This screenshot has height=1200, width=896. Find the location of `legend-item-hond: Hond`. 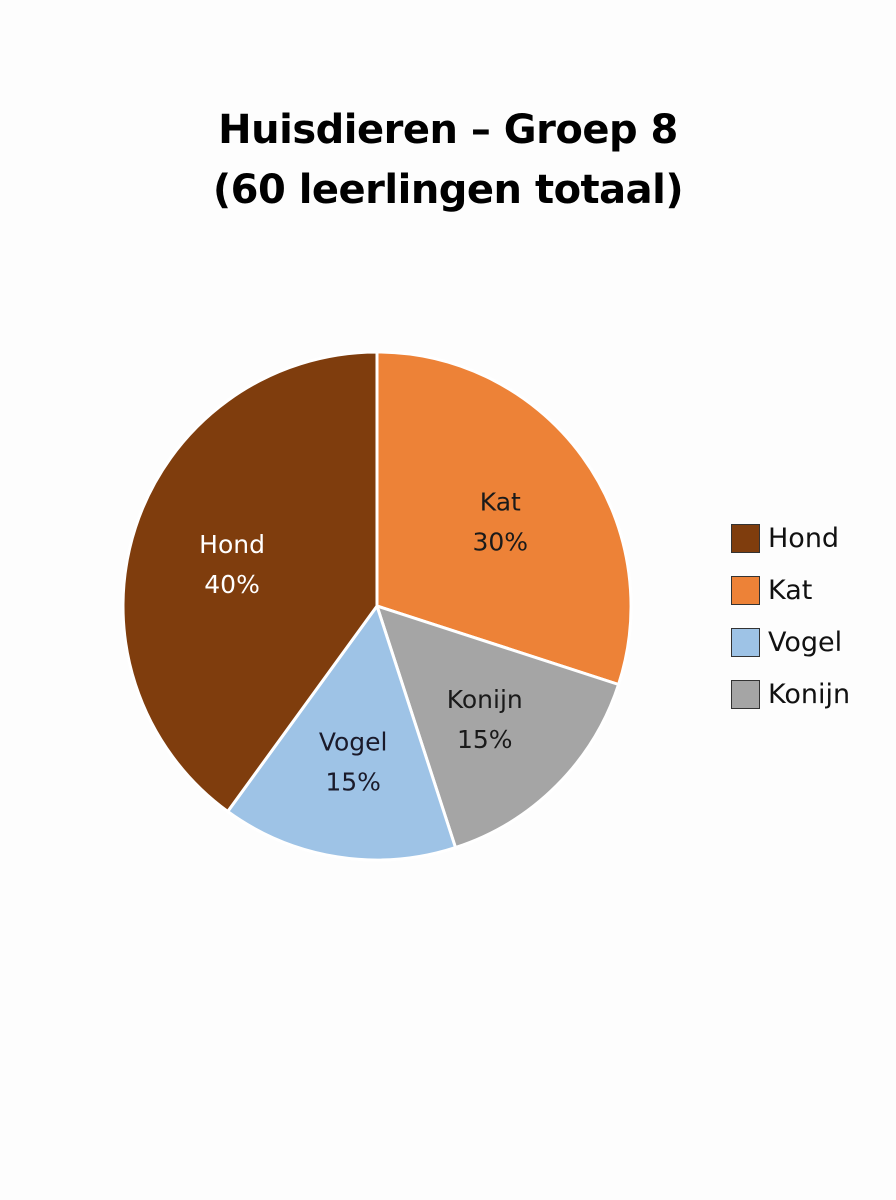

legend-item-hond: Hond is located at coordinates (790, 538).